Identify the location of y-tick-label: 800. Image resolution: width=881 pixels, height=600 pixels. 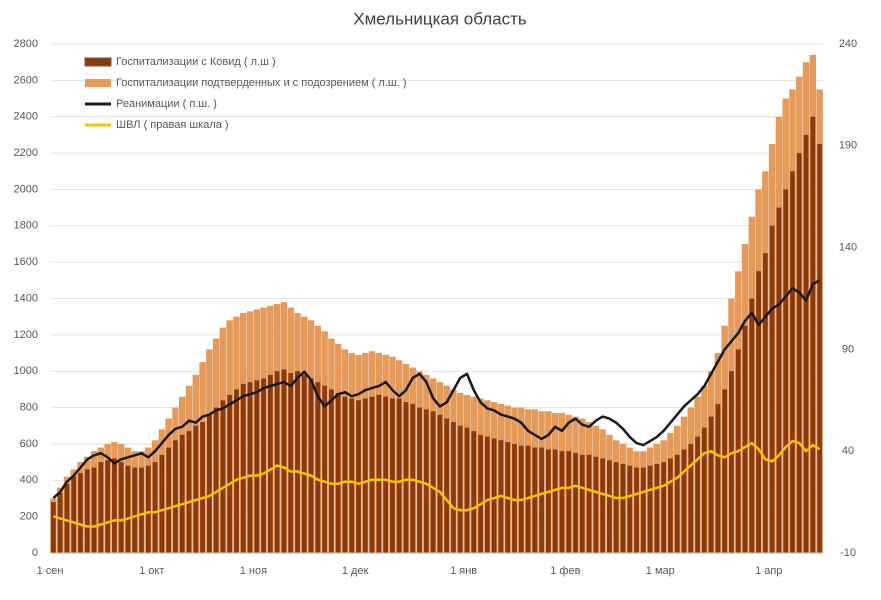
(29, 407).